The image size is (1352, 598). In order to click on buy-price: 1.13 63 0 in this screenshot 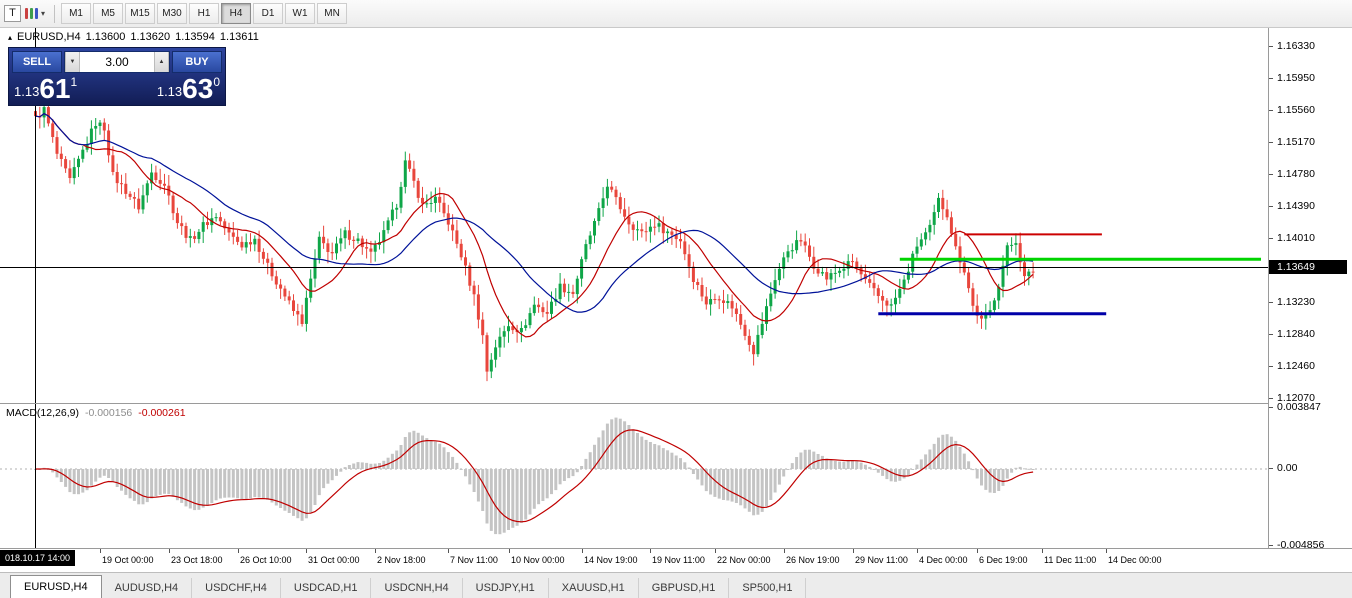, I will do `click(188, 89)`.